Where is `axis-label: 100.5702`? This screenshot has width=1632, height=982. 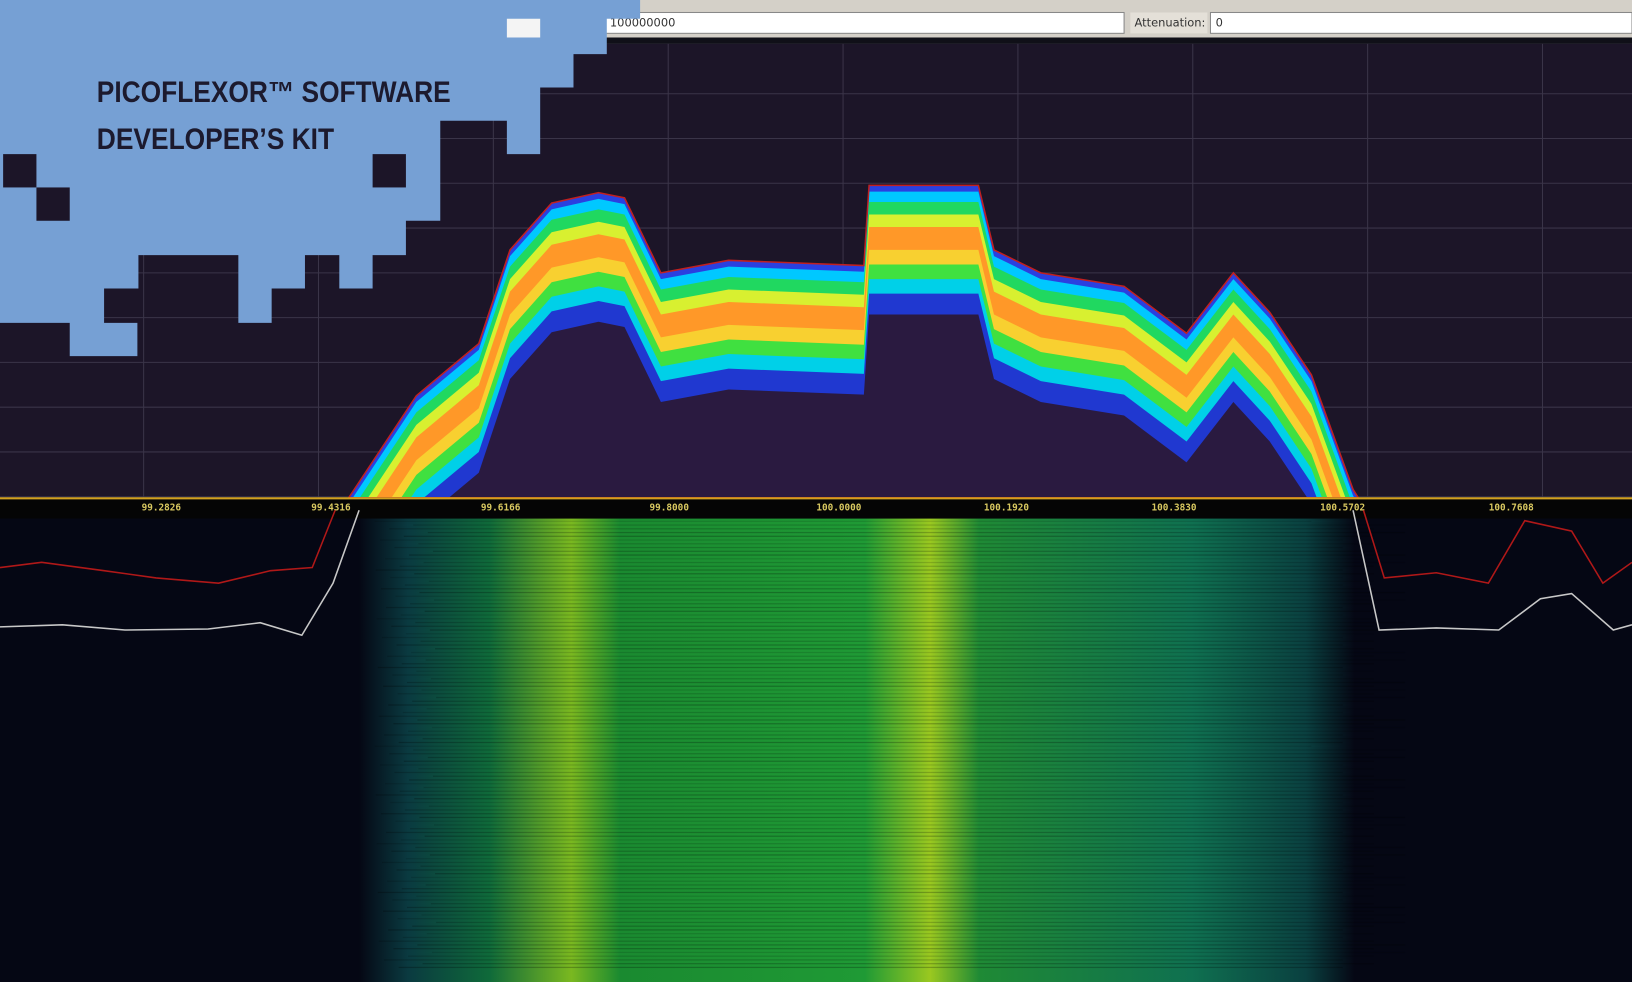
axis-label: 100.5702 is located at coordinates (1342, 508).